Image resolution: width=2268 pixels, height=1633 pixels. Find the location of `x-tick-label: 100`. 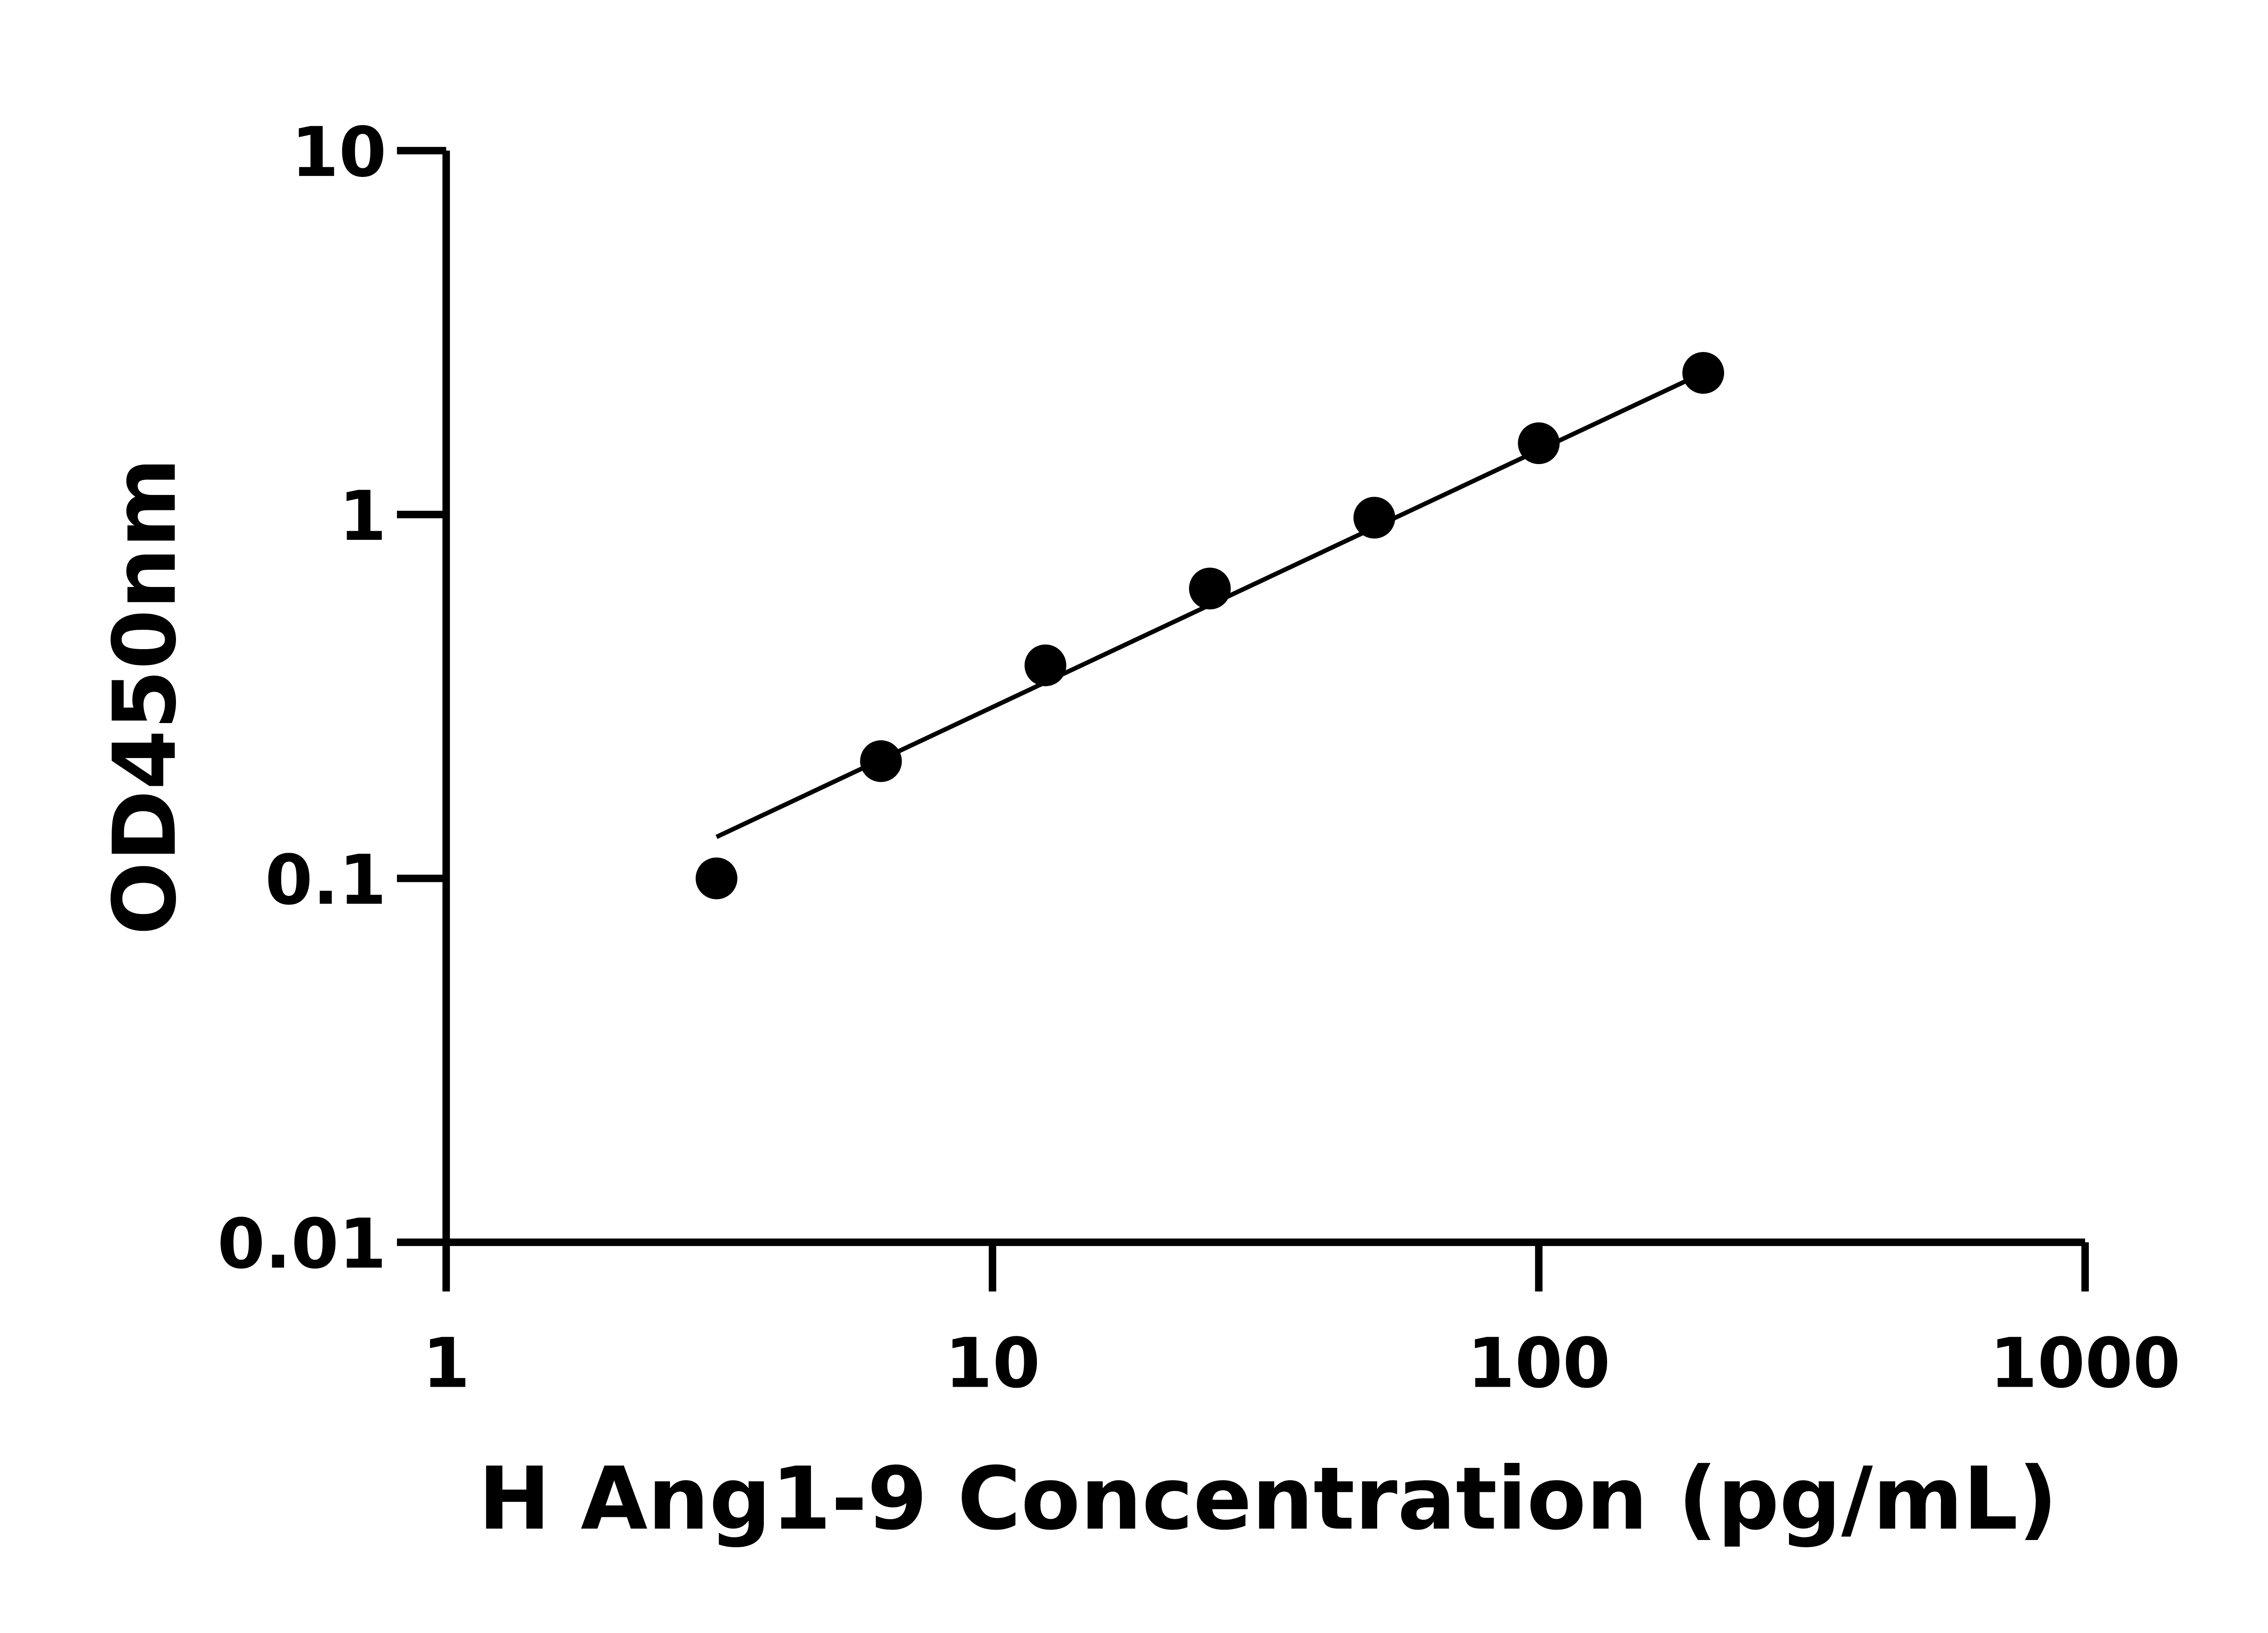

x-tick-label: 100 is located at coordinates (1539, 1363).